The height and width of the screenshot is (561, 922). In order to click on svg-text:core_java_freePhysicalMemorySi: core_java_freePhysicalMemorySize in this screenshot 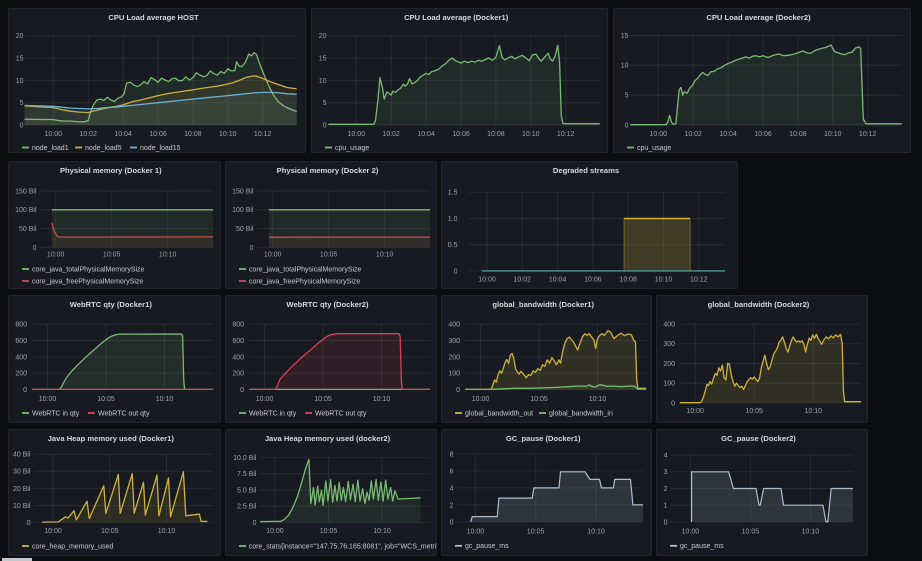, I will do `click(304, 281)`.